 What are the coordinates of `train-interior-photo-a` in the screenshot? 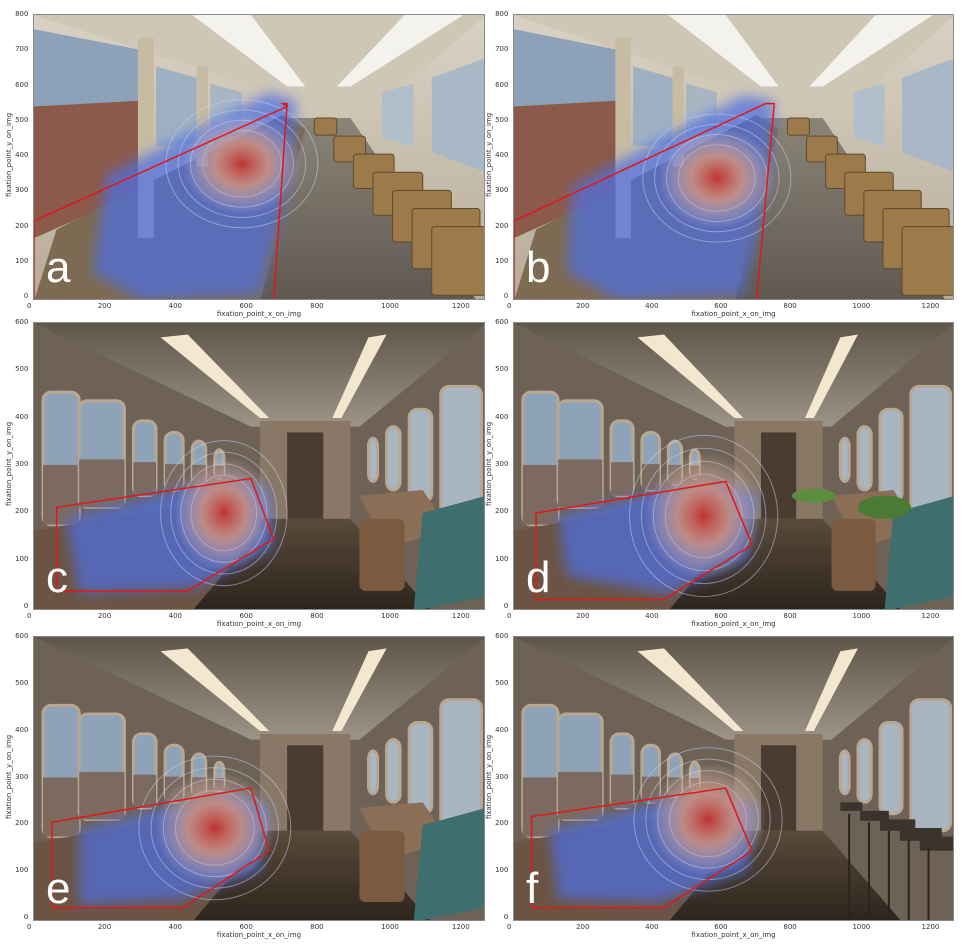 It's located at (259, 157).